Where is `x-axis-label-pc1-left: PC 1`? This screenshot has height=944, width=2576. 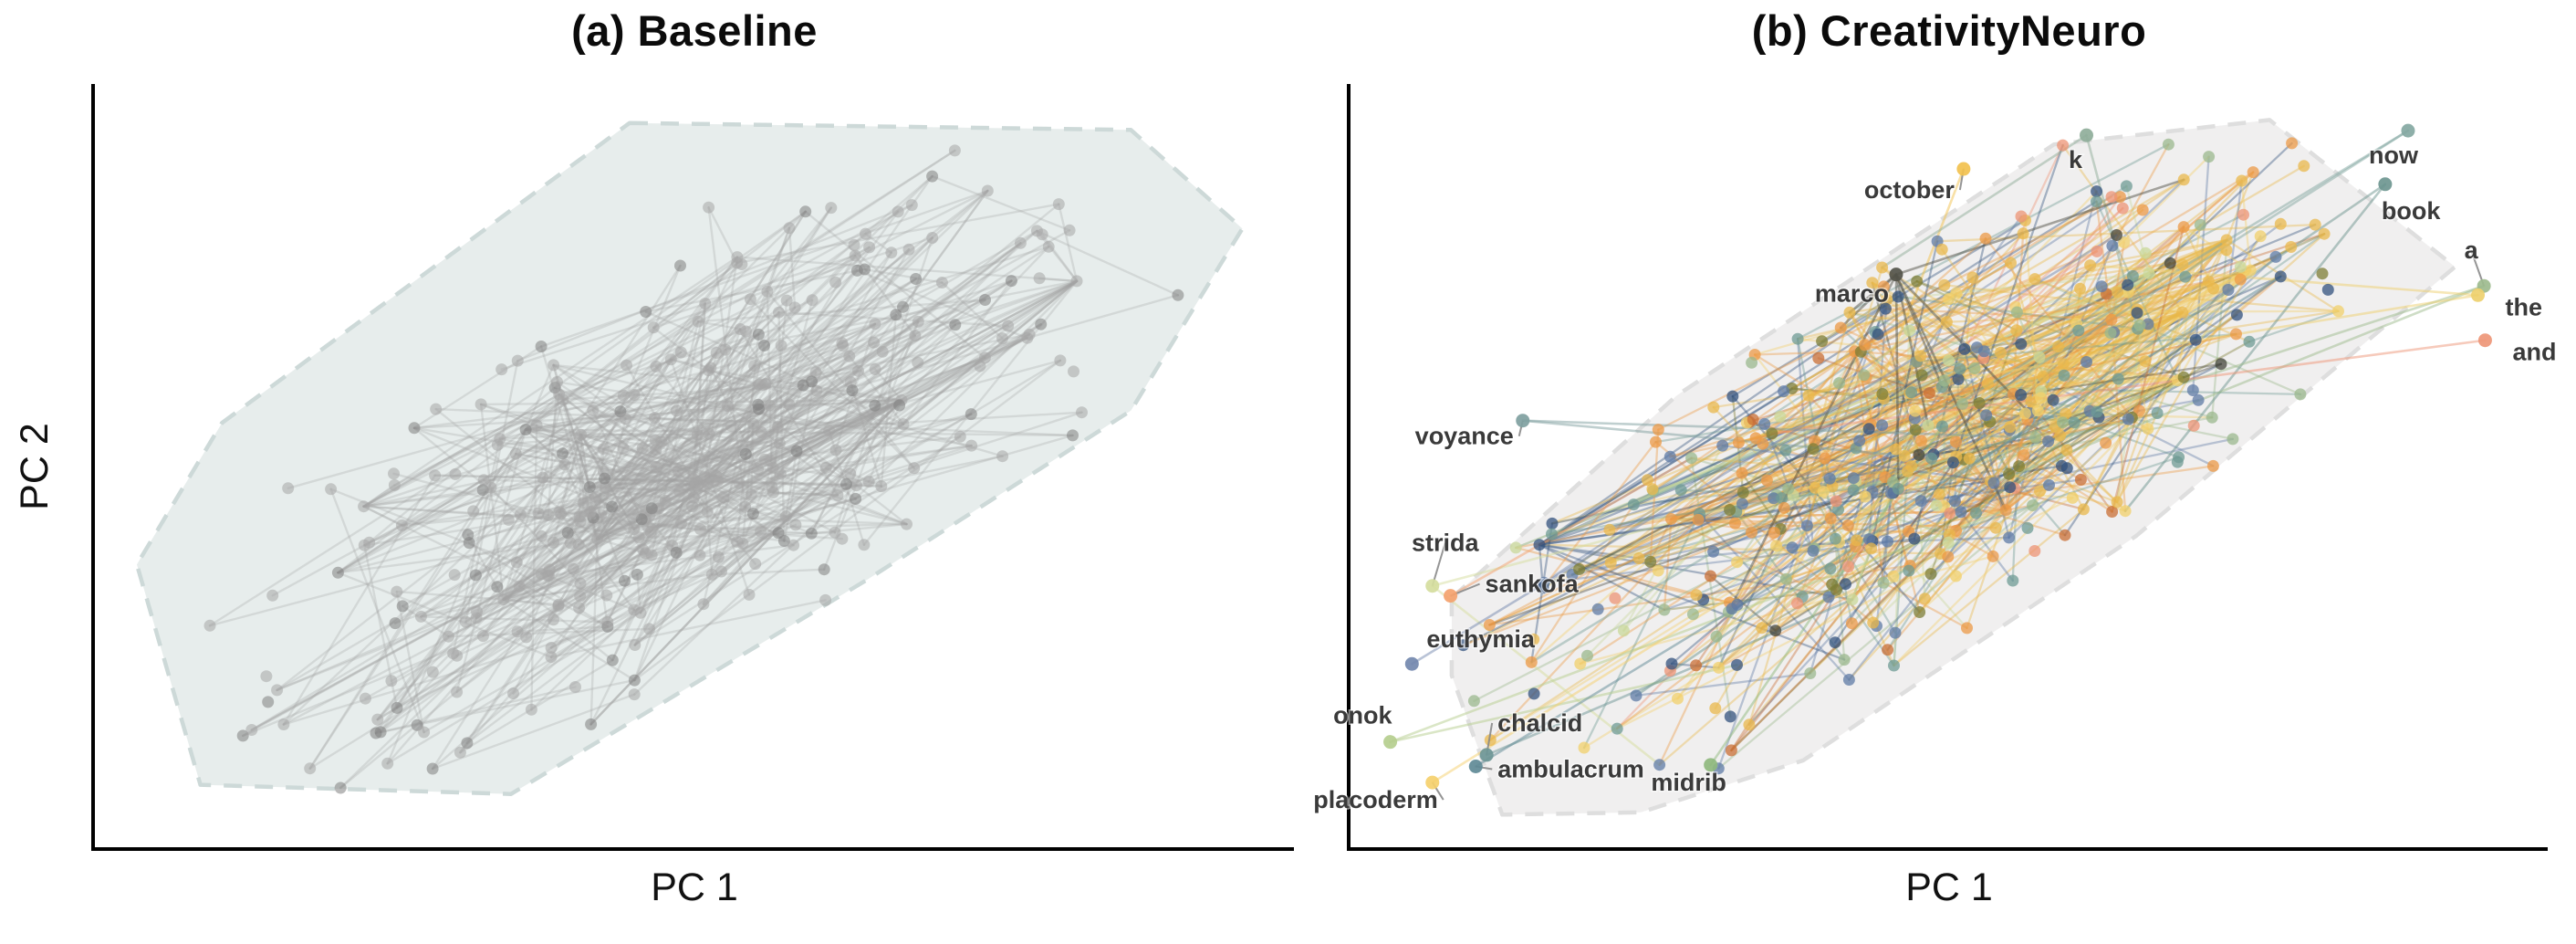
x-axis-label-pc1-left: PC 1 is located at coordinates (694, 887).